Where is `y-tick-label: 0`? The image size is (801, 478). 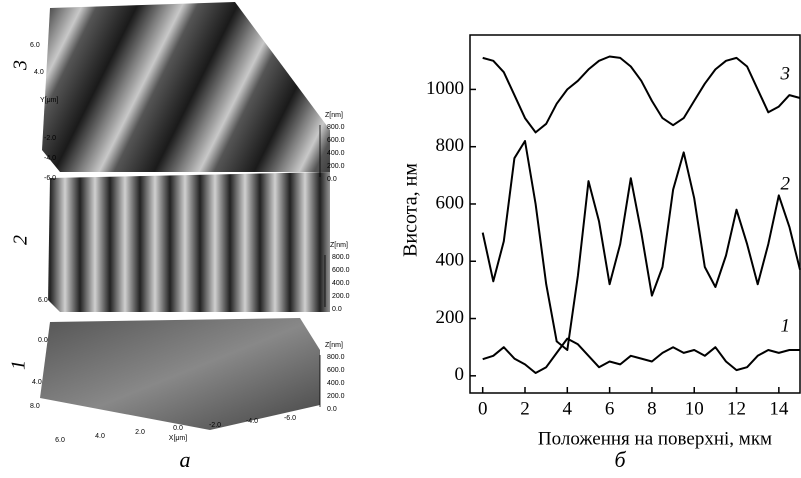 y-tick-label: 0 is located at coordinates (460, 374).